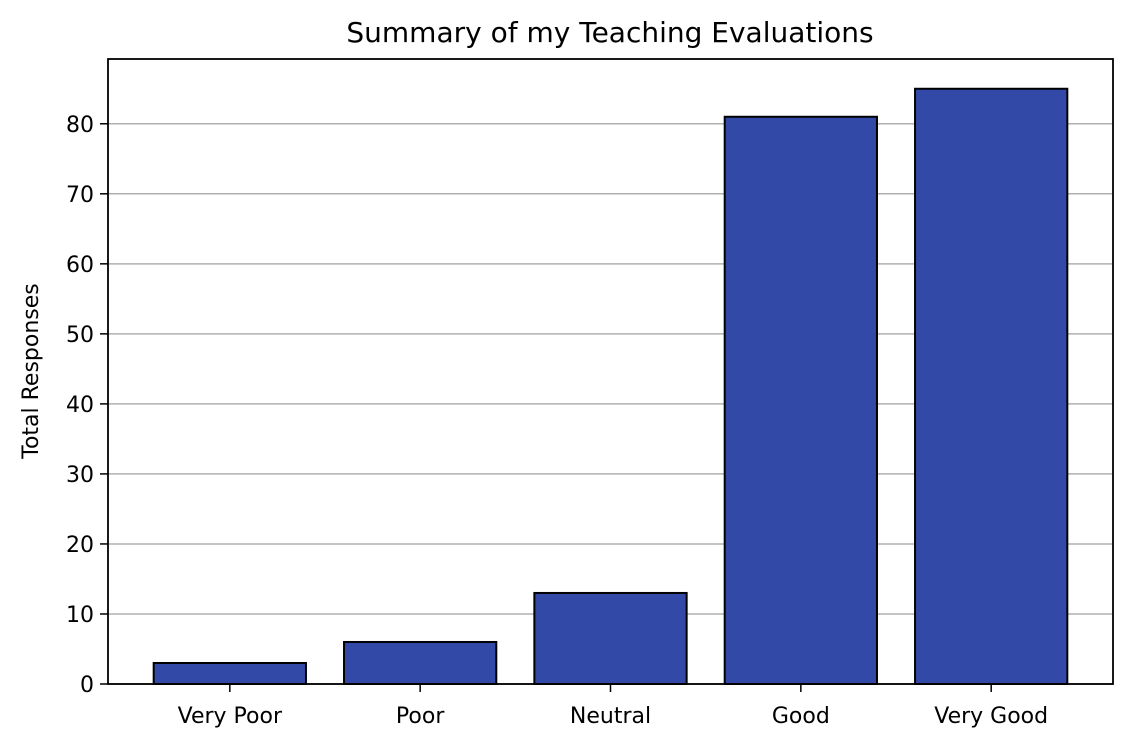 Image resolution: width=1132 pixels, height=752 pixels. I want to click on y-tick-label: 50, so click(80, 335).